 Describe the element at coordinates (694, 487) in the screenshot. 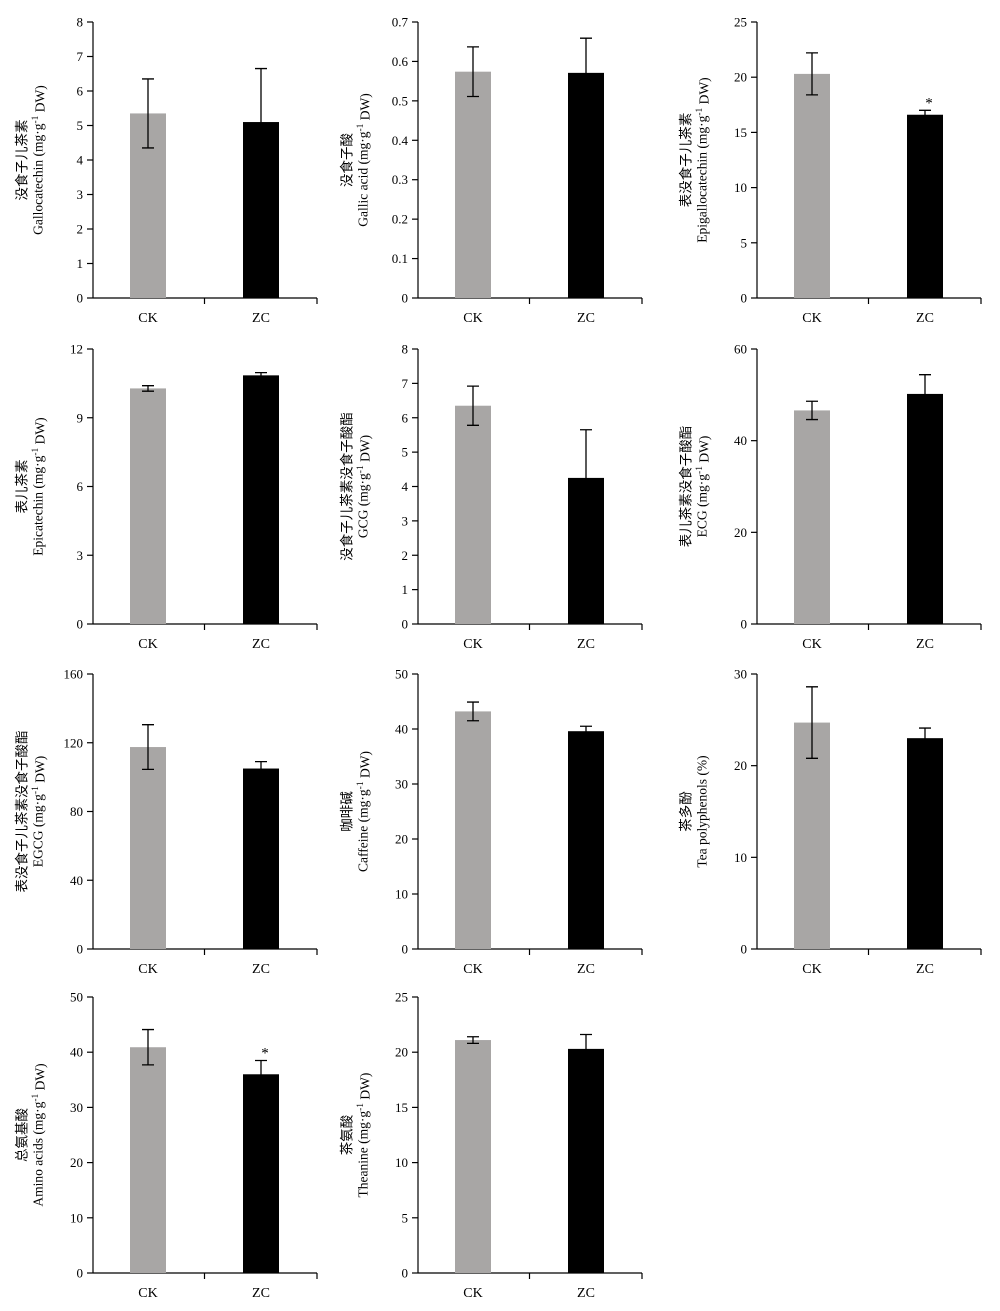

I see `y-axis-label: 表儿茶素没食子酸酯ECG (mg·g-1 DW)` at that location.